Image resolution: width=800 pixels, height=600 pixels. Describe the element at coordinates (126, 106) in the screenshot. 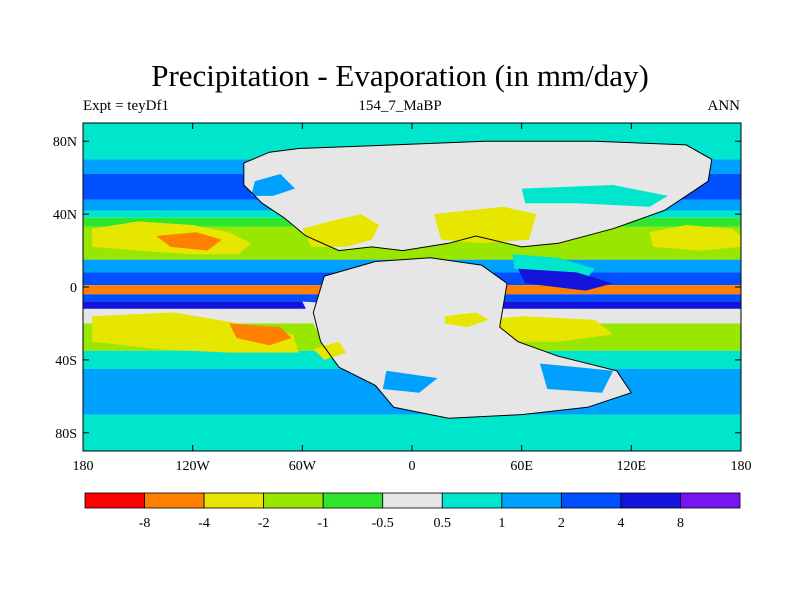

I see `experiment-label: Expt = teyDf1` at that location.